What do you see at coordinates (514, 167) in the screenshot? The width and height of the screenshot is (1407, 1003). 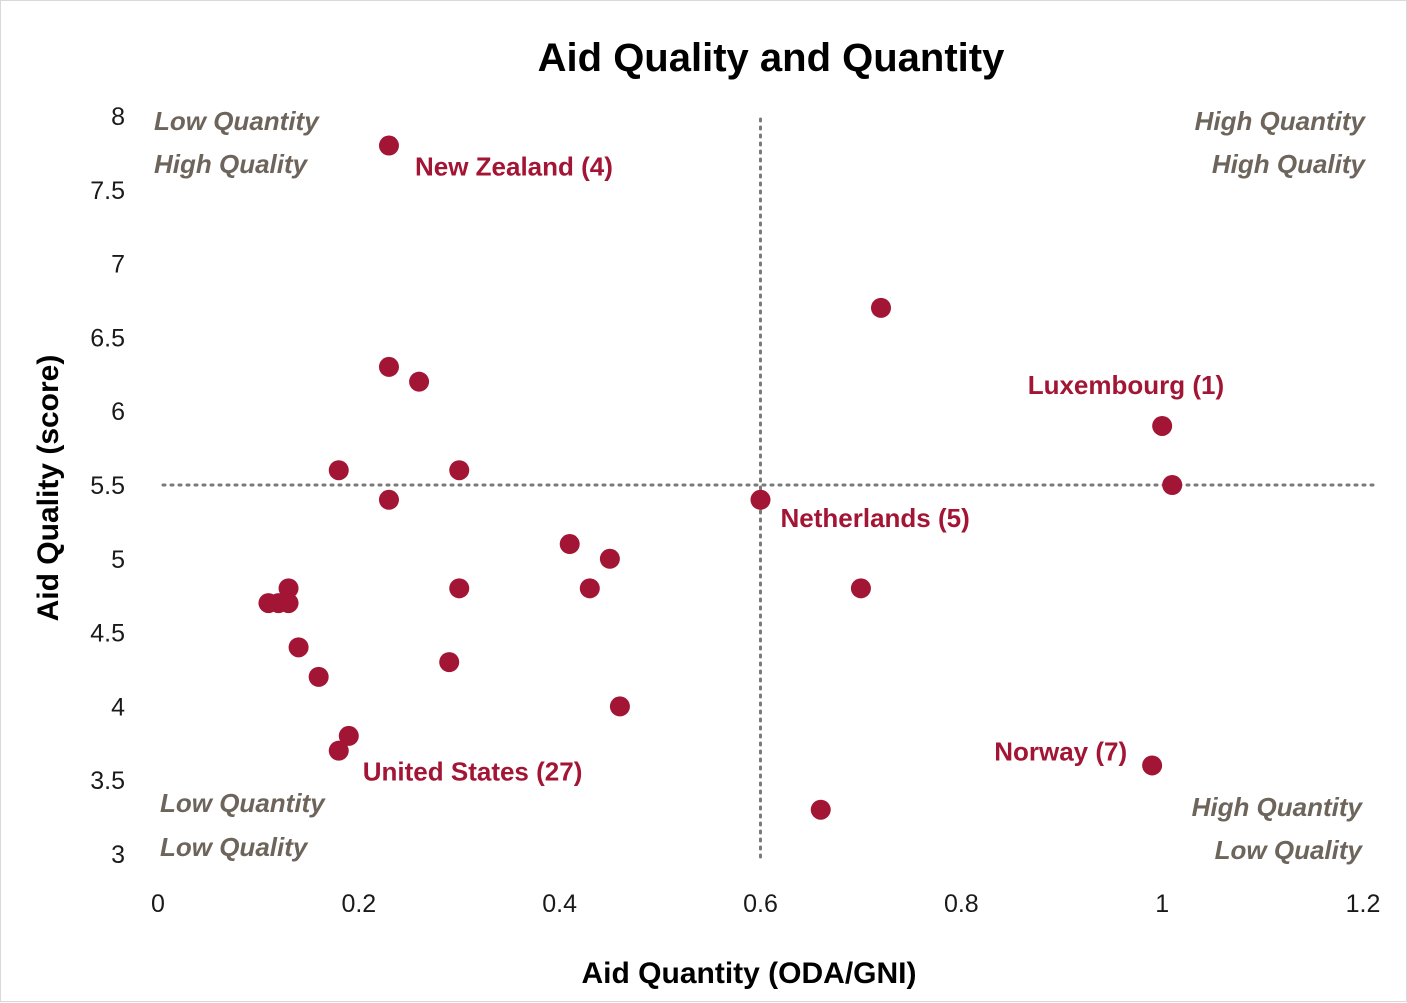 I see `data-point-label: New Zealand (4)` at bounding box center [514, 167].